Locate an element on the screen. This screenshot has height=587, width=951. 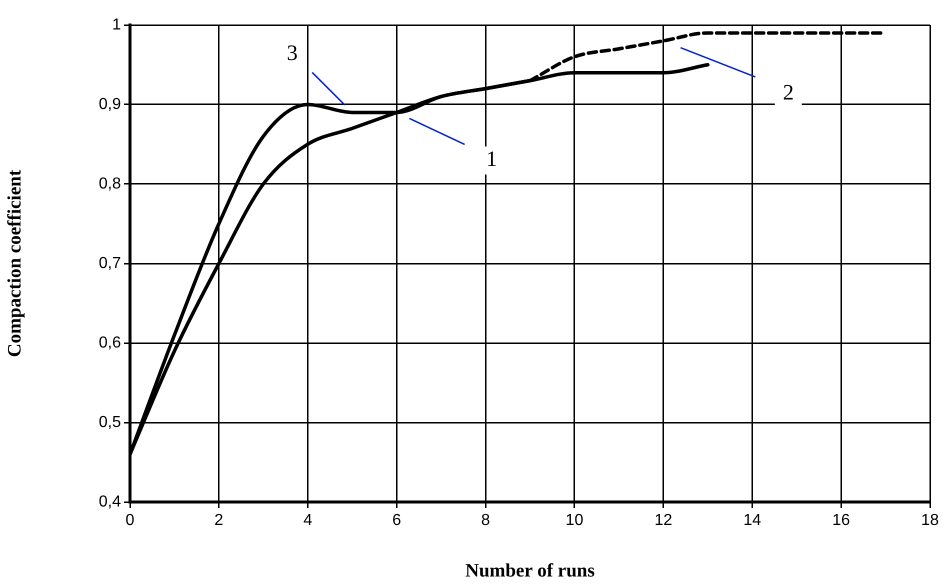
y-tick-label: 0,8 is located at coordinates (110, 183).